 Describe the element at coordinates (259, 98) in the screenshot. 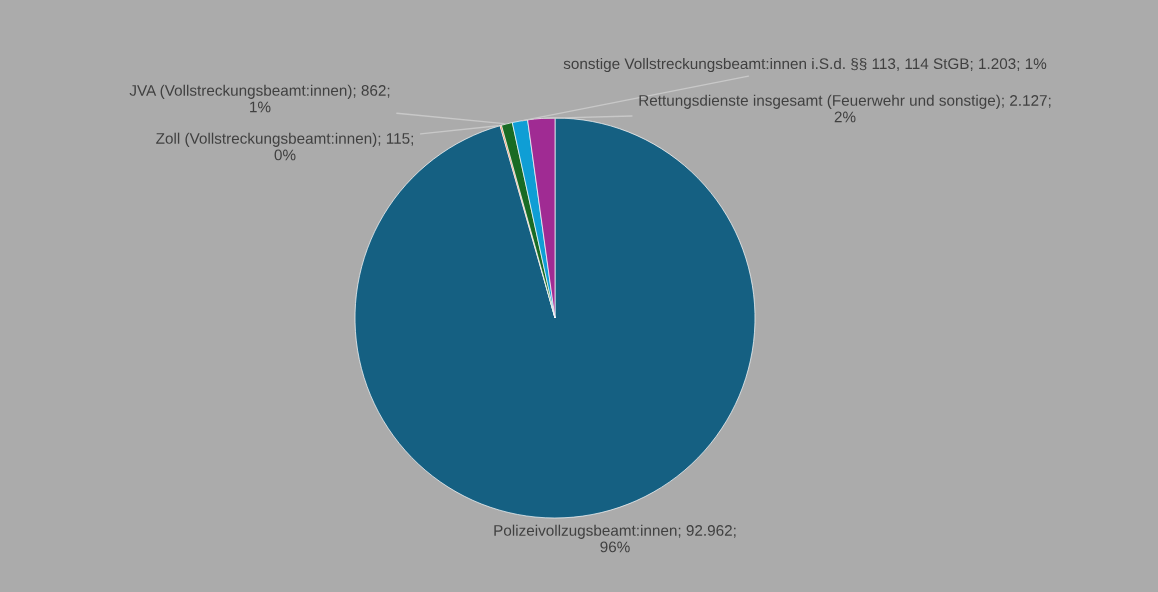

I see `slice-label: JVA (Vollstreckungsbeamt:innen); 862; 1%` at that location.